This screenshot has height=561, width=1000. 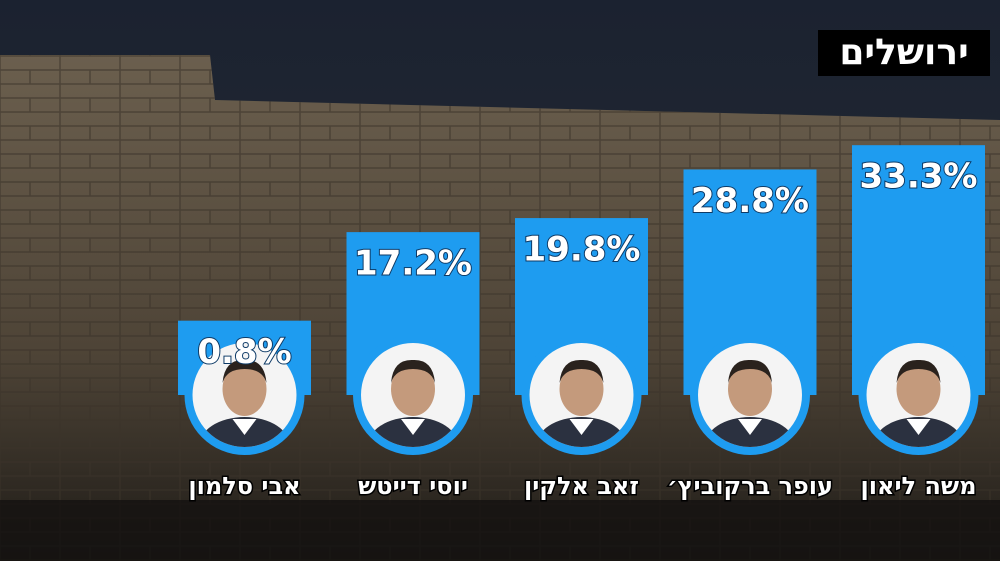 What do you see at coordinates (413, 486) in the screenshot?
I see `category-label: יוסי דייטש` at bounding box center [413, 486].